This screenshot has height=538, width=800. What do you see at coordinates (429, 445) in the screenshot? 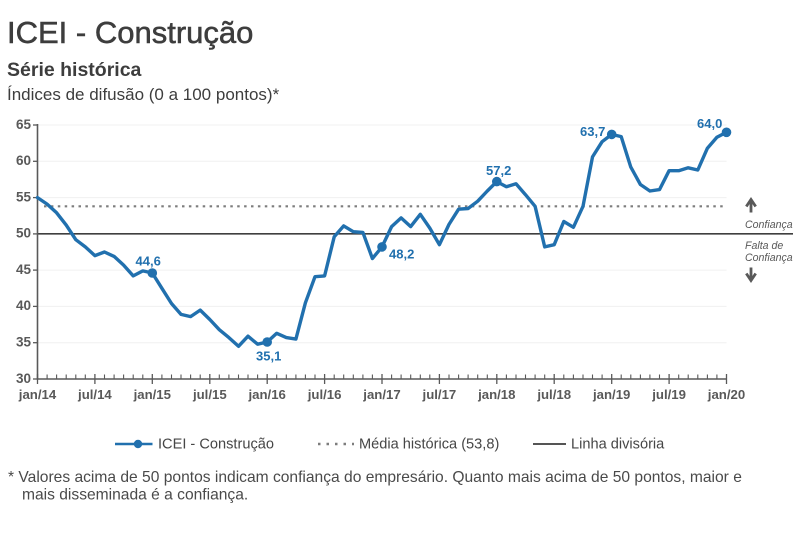
I see `svg-text: Média histórica (53,8)` at bounding box center [429, 445].